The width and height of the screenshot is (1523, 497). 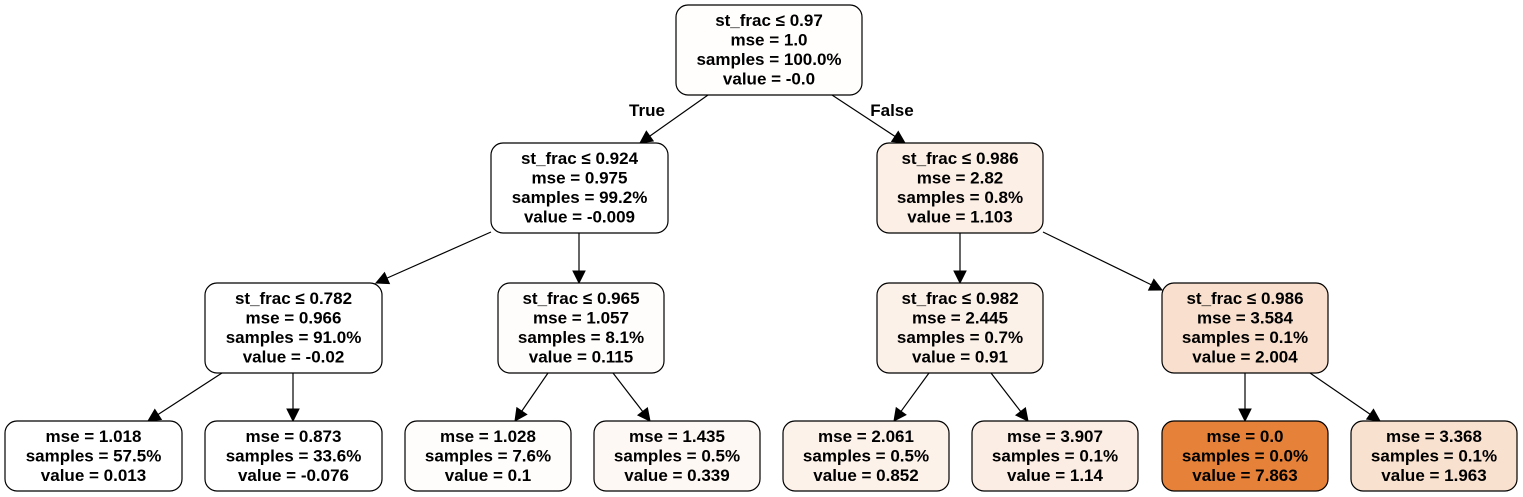 What do you see at coordinates (580, 298) in the screenshot?
I see `node-split-text: st_frac ≤ 0.965` at bounding box center [580, 298].